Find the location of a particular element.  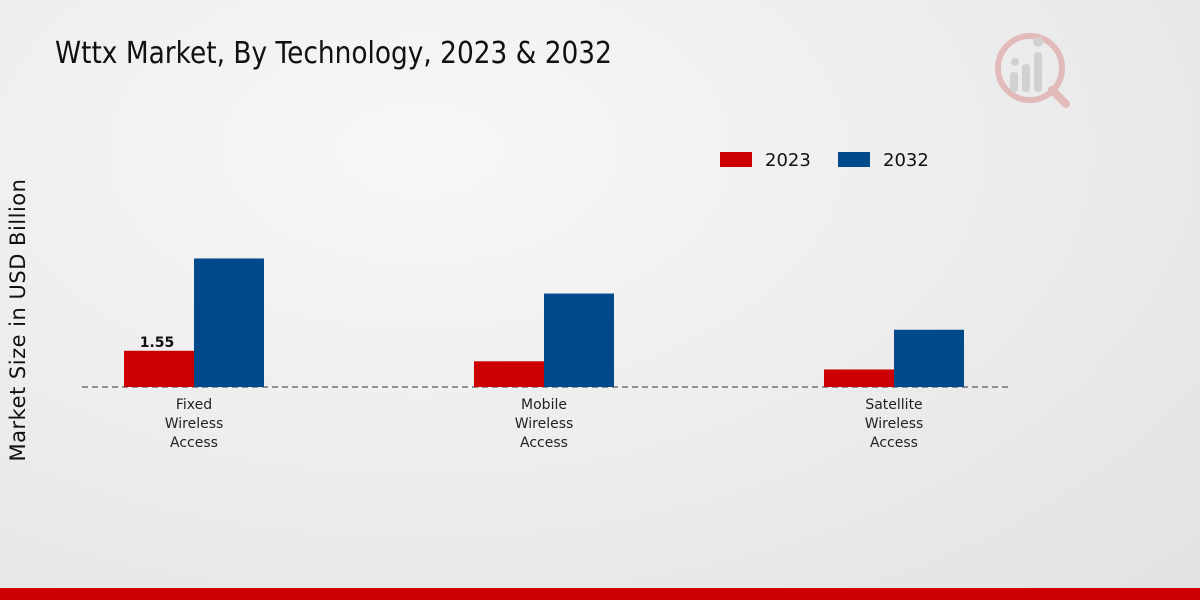

legend-swatch-2023 is located at coordinates (736, 159).